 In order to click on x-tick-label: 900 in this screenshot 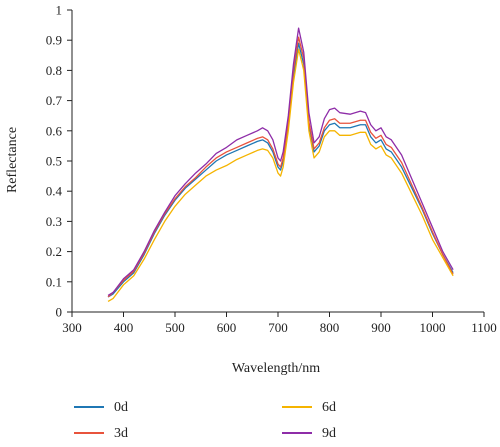, I will do `click(381, 327)`.